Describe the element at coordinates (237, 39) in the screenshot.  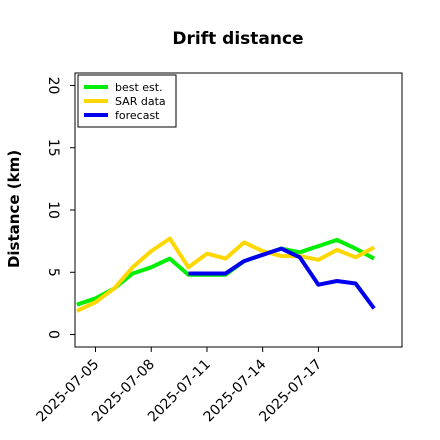
I see `chart-title: Drift distance` at that location.